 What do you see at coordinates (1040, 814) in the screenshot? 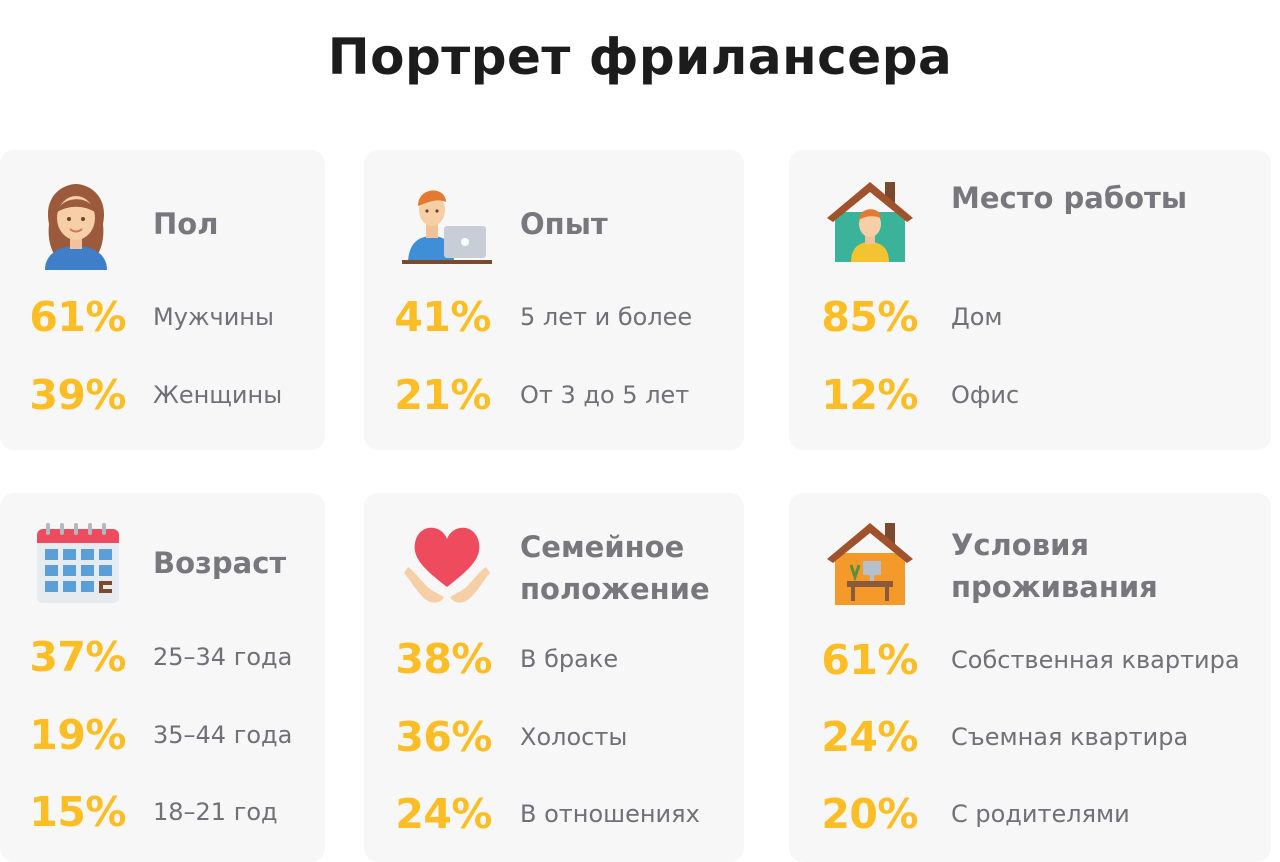
I see `stat-label: С родителями` at bounding box center [1040, 814].